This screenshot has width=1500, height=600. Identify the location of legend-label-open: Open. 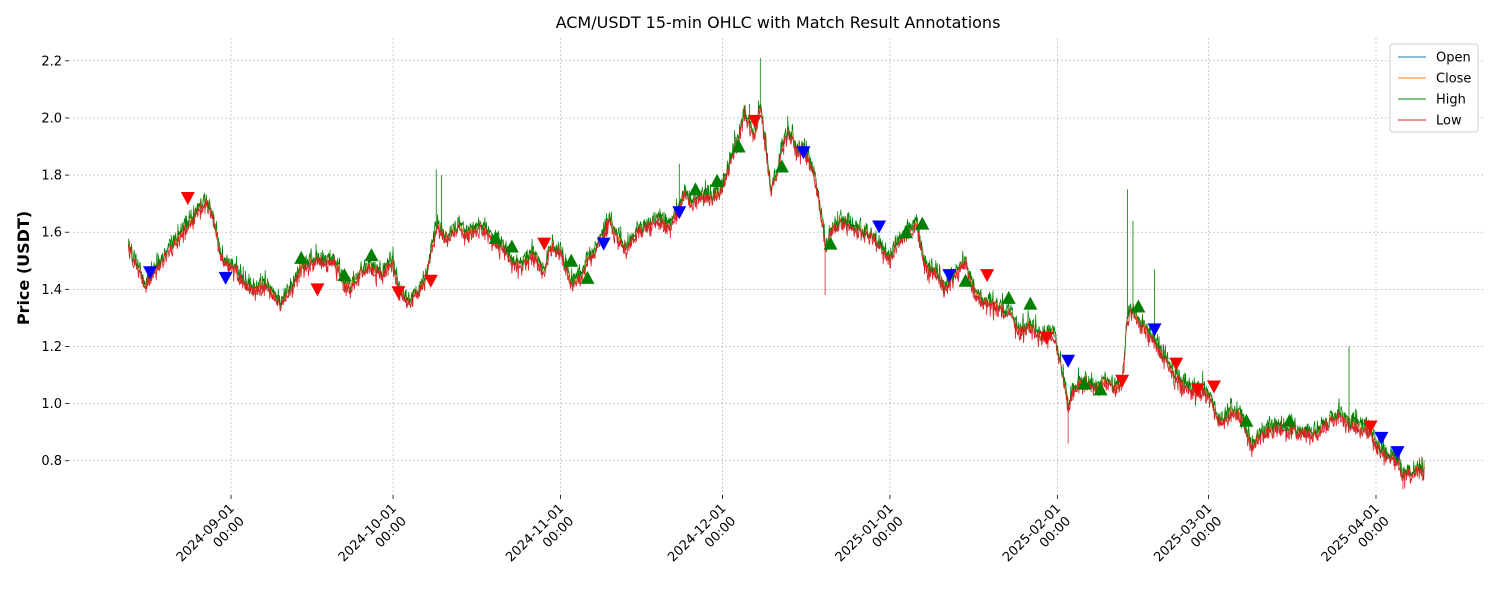
(1453, 58).